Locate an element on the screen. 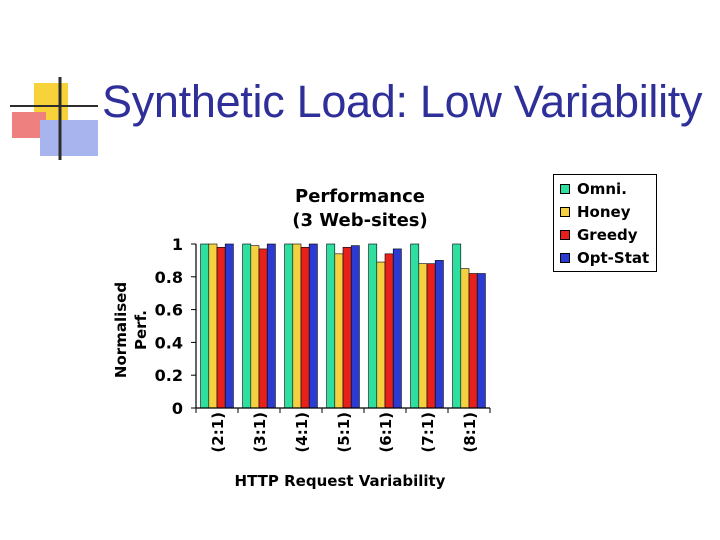 The width and height of the screenshot is (720, 540). x-tick-label-5-1: (5:1) is located at coordinates (344, 432).